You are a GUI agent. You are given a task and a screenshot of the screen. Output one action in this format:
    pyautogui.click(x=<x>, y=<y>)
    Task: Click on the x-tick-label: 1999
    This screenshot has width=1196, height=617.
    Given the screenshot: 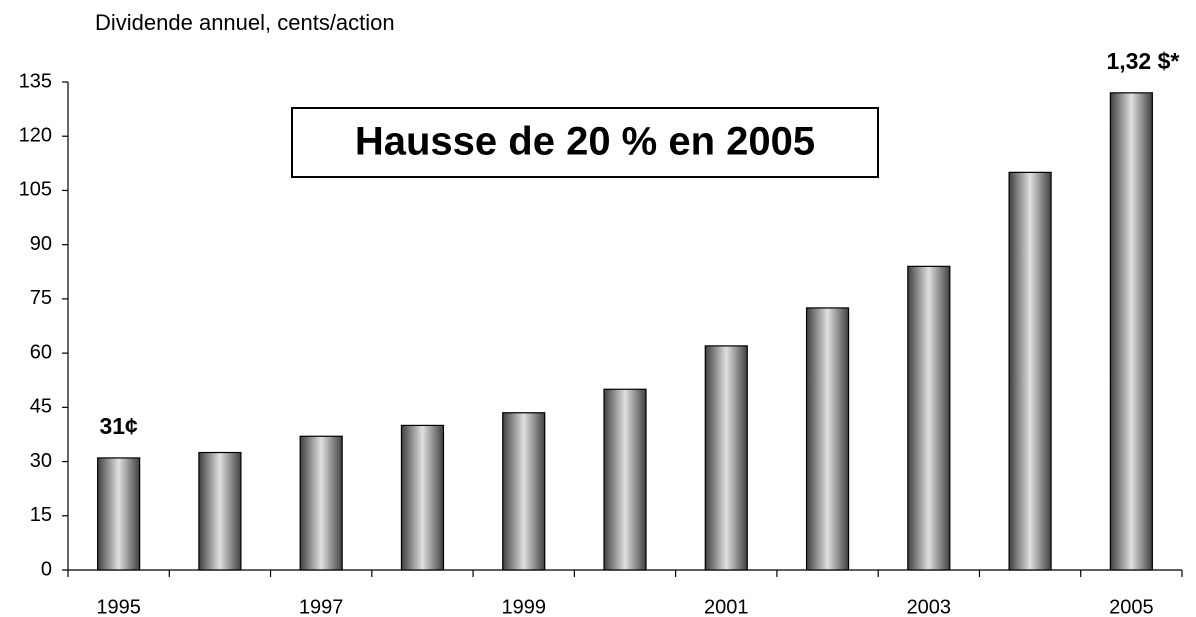 What is the action you would take?
    pyautogui.click(x=523, y=606)
    